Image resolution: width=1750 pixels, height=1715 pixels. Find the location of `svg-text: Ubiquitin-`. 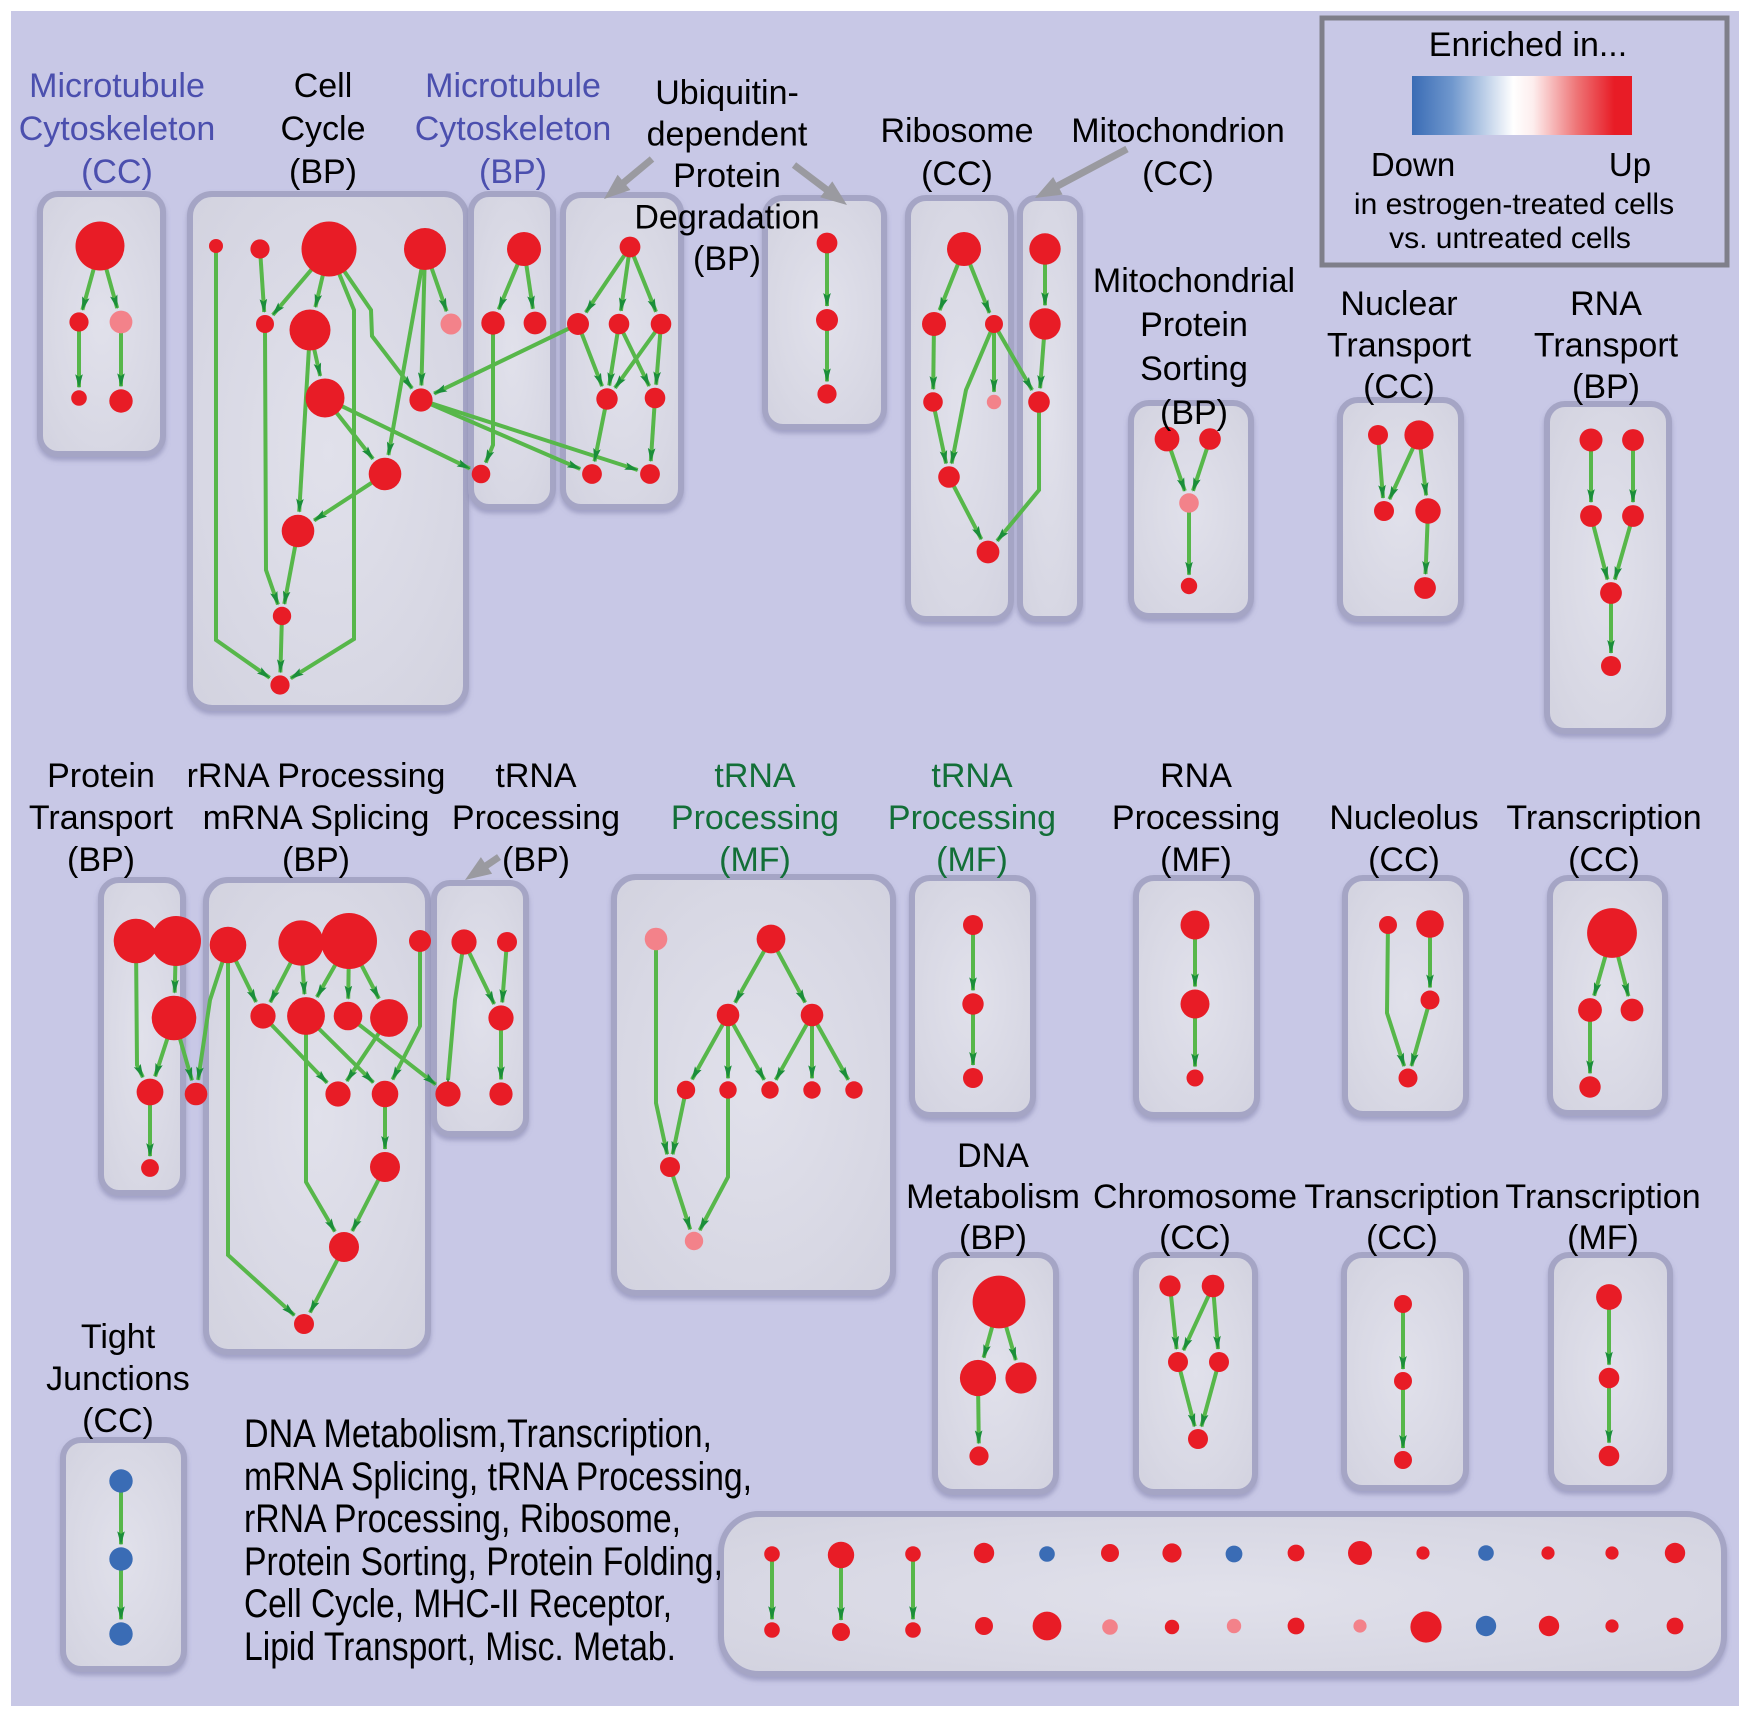

svg-text: Ubiquitin- is located at coordinates (727, 93).